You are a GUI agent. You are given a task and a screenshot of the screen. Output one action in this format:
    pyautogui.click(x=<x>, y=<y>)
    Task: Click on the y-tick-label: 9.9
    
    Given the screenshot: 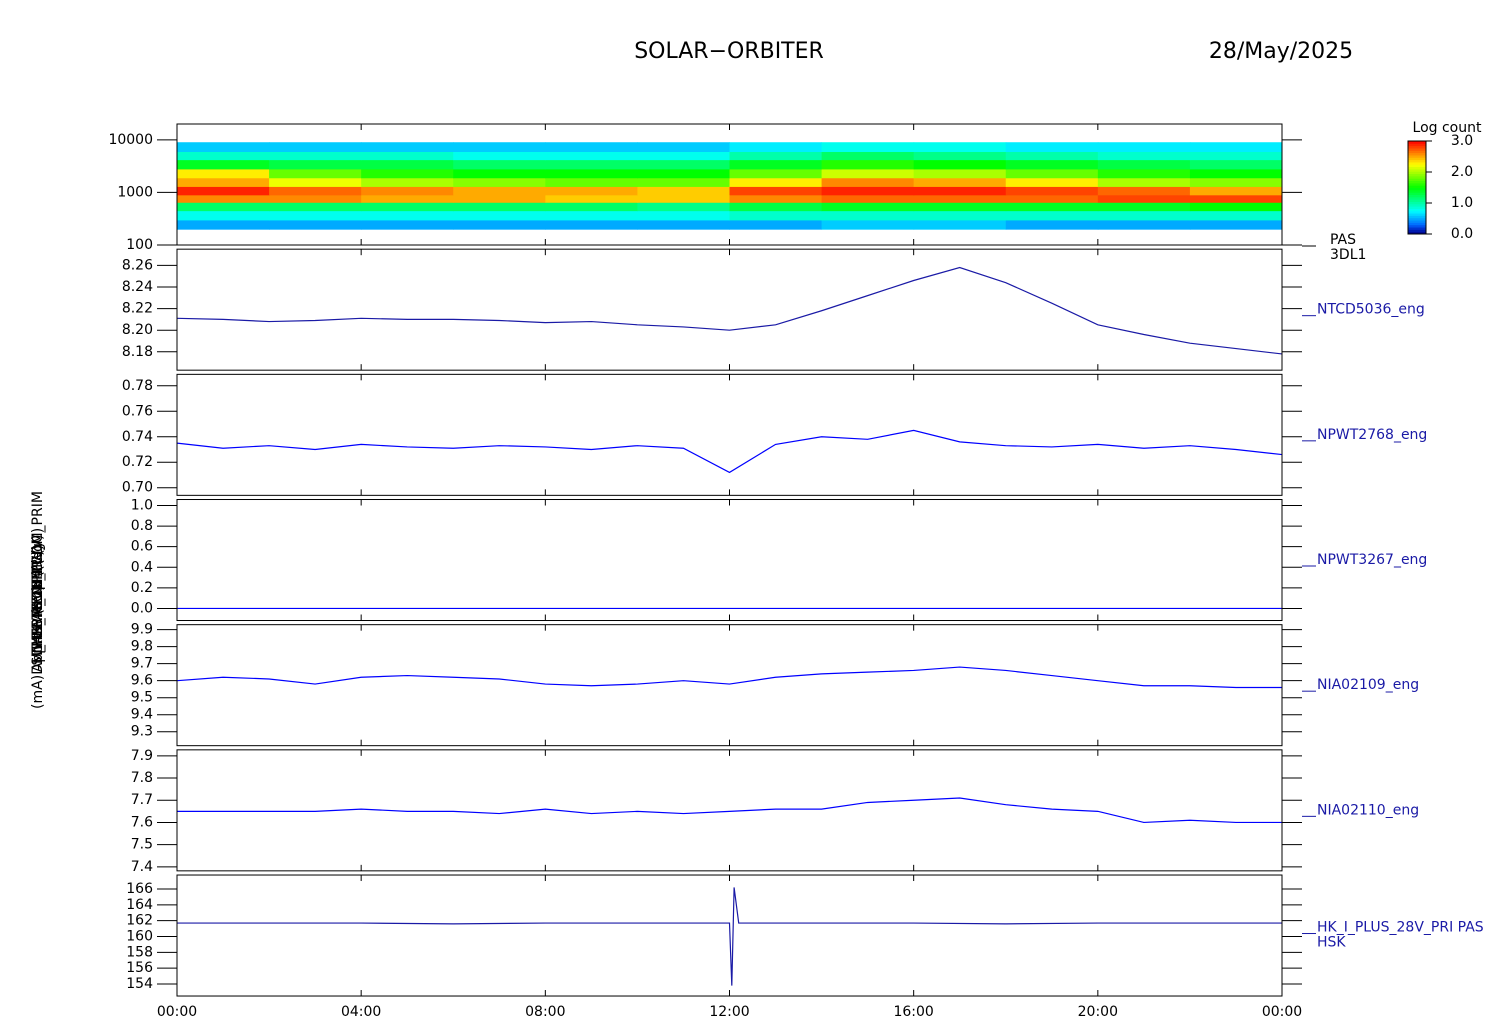 What is the action you would take?
    pyautogui.click(x=142, y=630)
    